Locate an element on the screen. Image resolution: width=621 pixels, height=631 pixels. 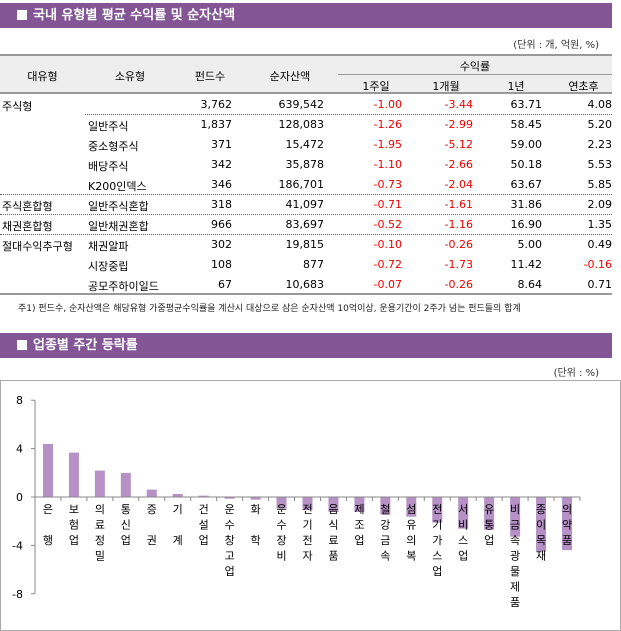
x-category-label: 광 is located at coordinates (515, 556).